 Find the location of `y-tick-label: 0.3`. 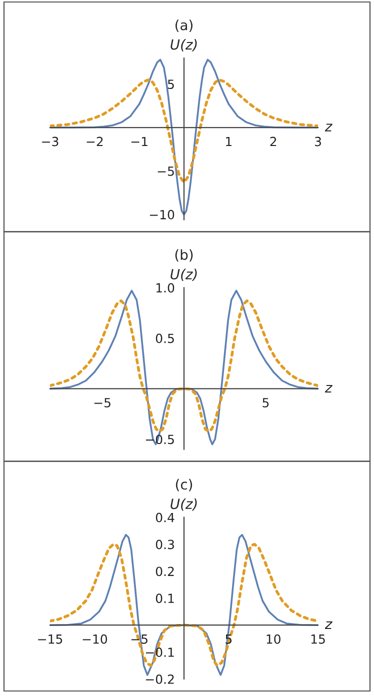

y-tick-label: 0.3 is located at coordinates (165, 545).